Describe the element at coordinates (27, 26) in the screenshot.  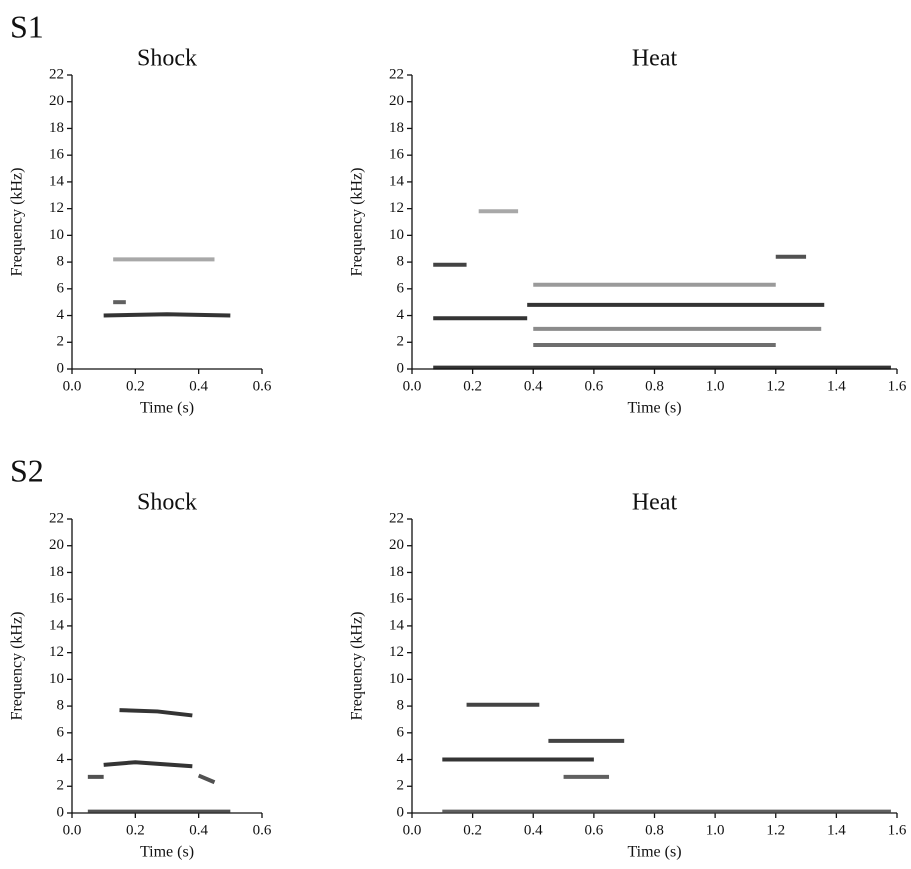
I see `row-label: S1` at that location.